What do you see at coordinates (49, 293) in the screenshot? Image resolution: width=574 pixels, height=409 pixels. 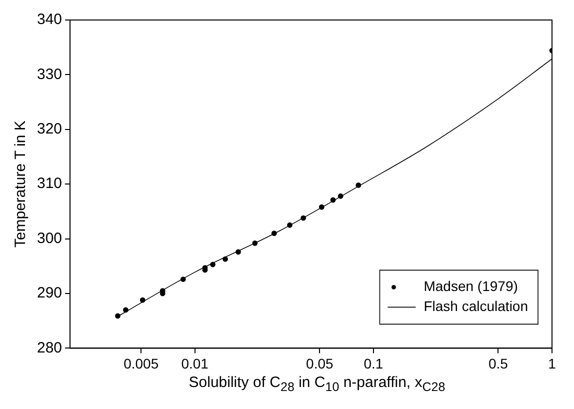 I see `y-tick-label: 290` at bounding box center [49, 293].